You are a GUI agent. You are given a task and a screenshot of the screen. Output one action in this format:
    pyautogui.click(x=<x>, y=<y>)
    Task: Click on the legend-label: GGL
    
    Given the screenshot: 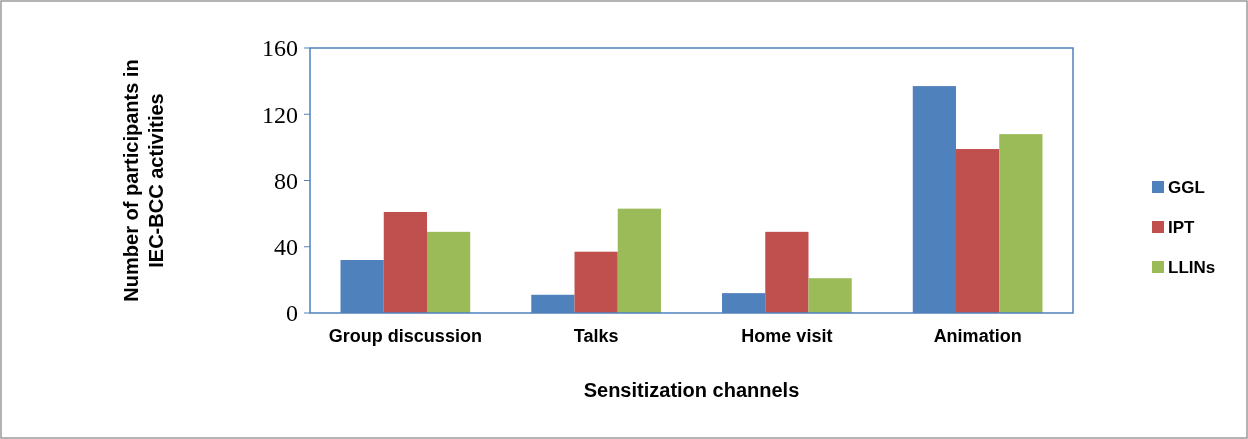 What is the action you would take?
    pyautogui.click(x=1186, y=187)
    